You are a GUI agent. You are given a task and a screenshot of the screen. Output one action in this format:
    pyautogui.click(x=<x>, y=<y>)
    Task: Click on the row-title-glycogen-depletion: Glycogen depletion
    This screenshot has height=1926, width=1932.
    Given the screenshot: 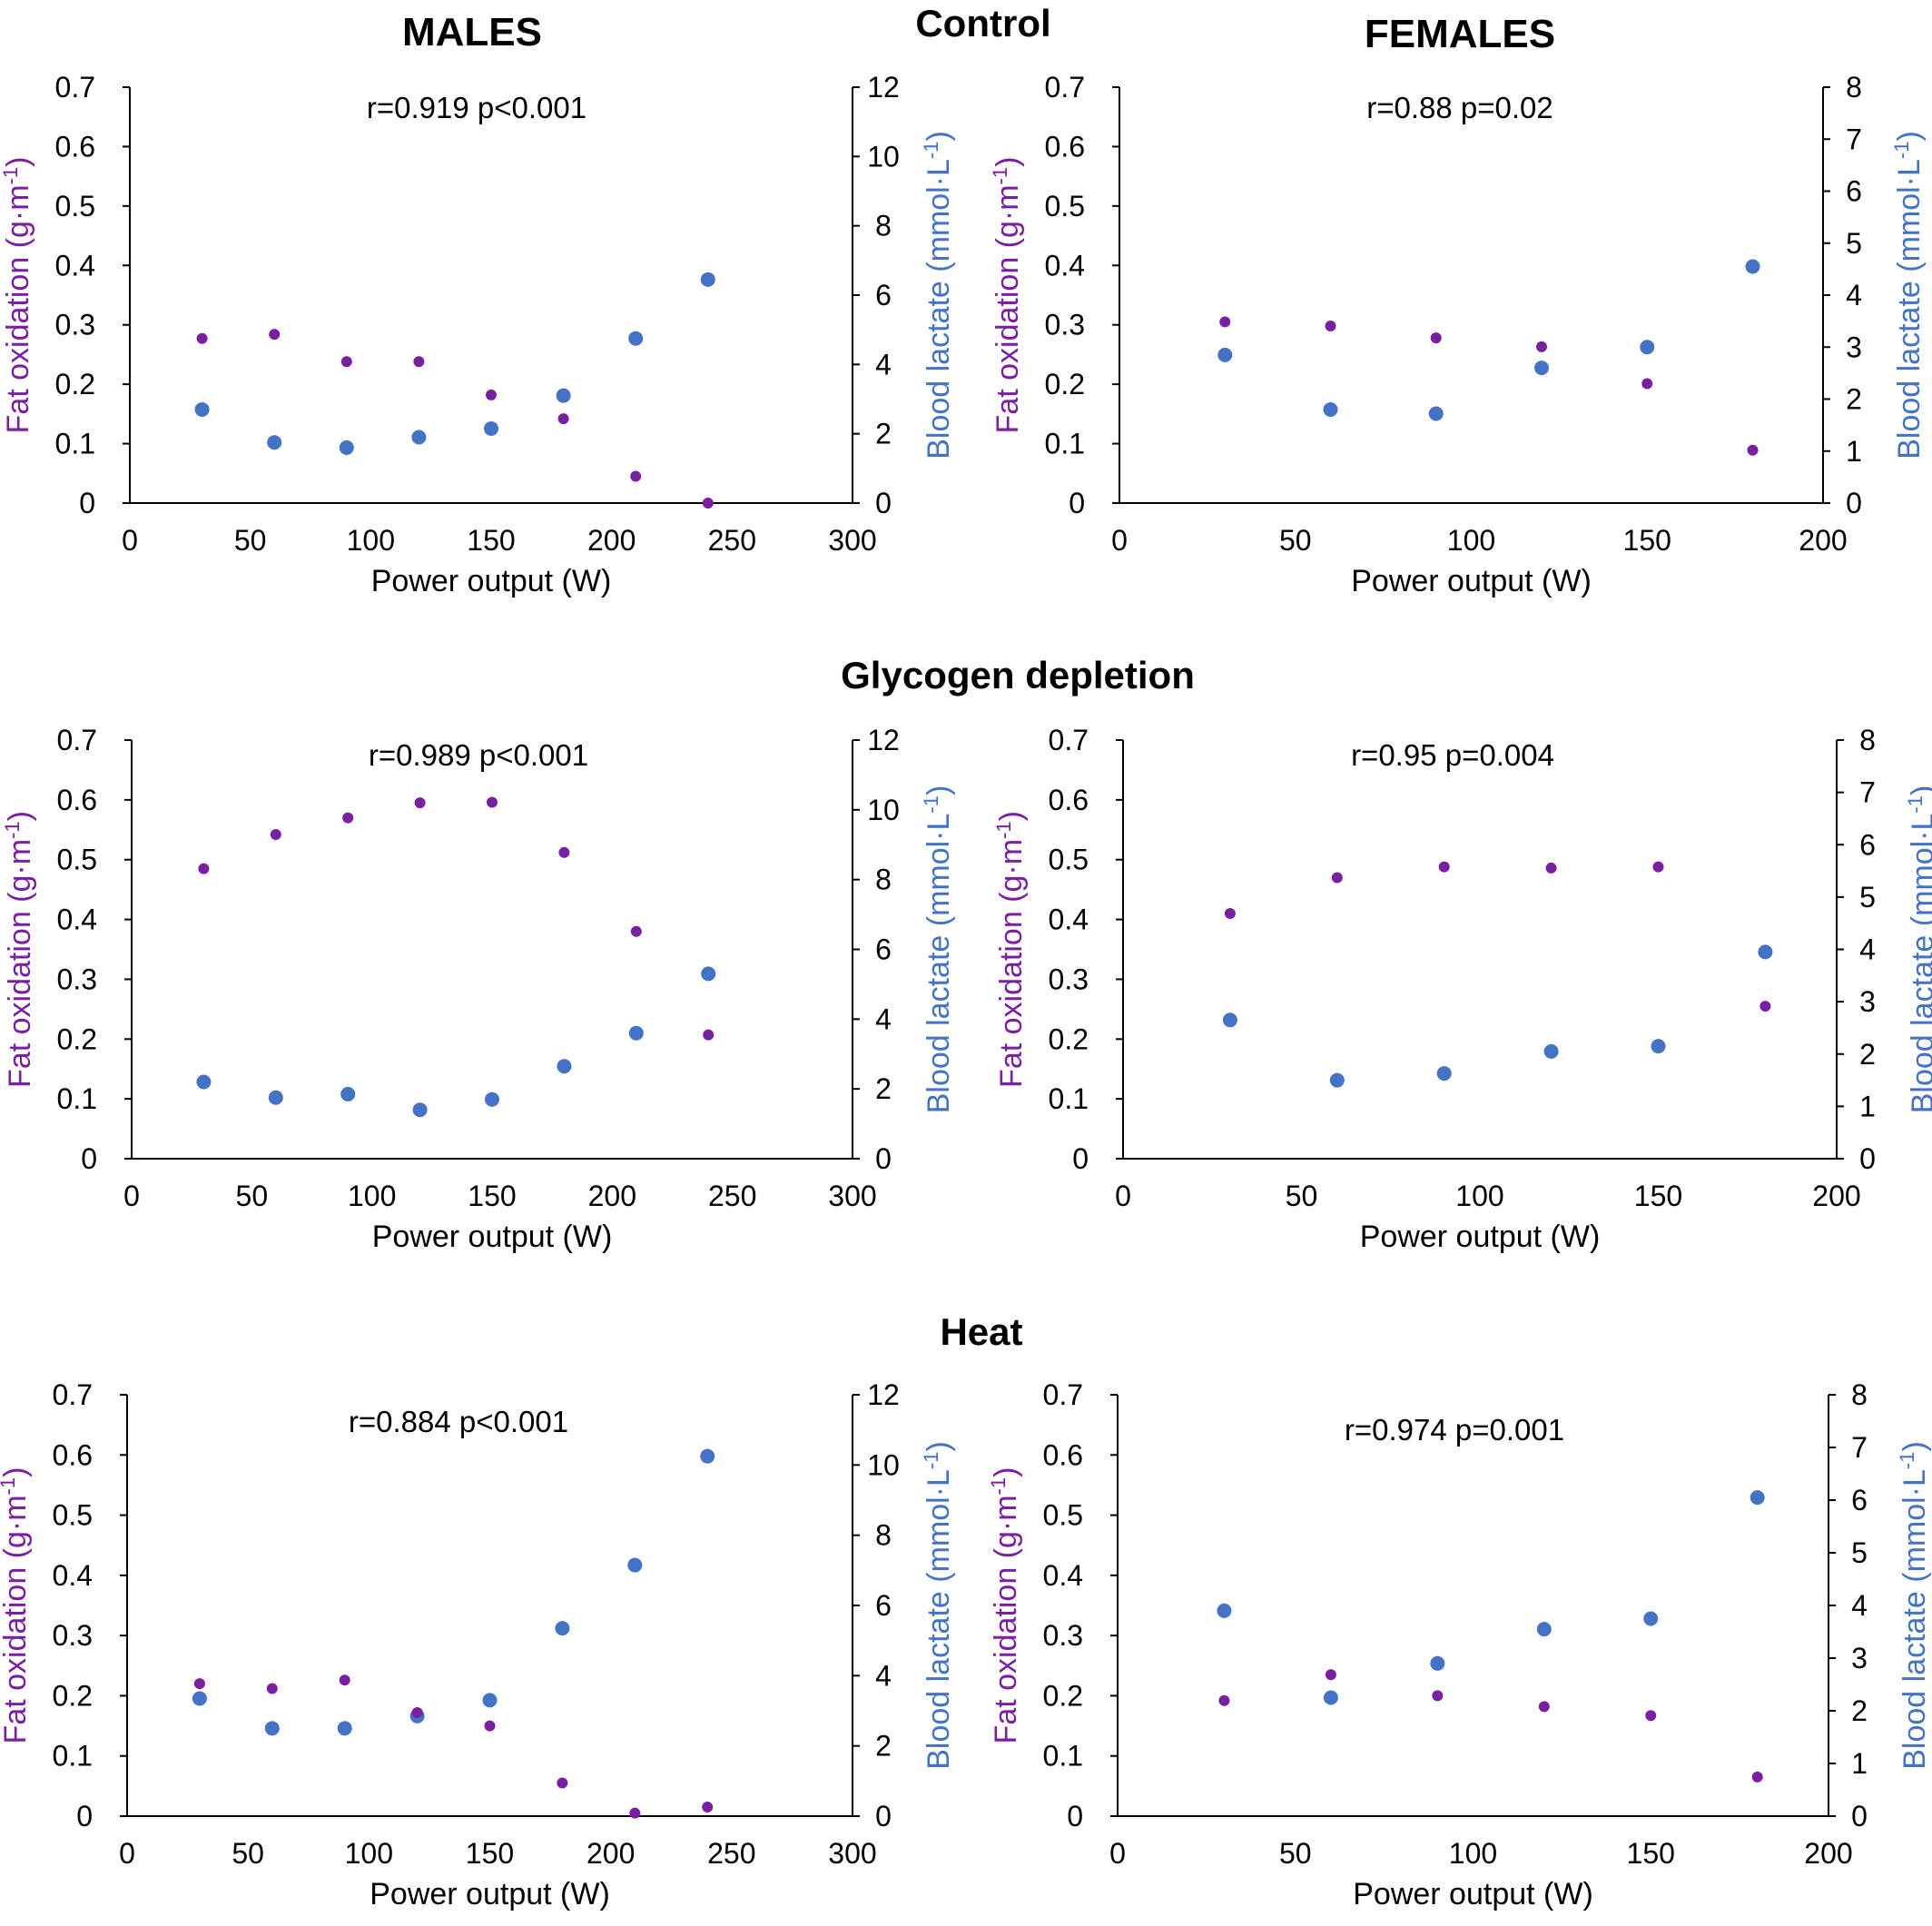 What is the action you would take?
    pyautogui.click(x=1018, y=675)
    